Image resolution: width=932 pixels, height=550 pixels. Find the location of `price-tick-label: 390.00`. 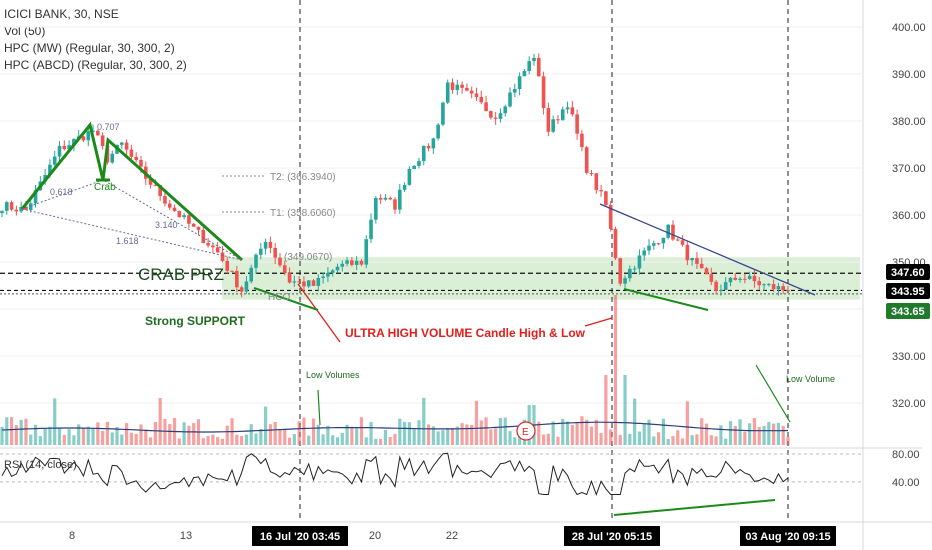

price-tick-label: 390.00 is located at coordinates (909, 75).